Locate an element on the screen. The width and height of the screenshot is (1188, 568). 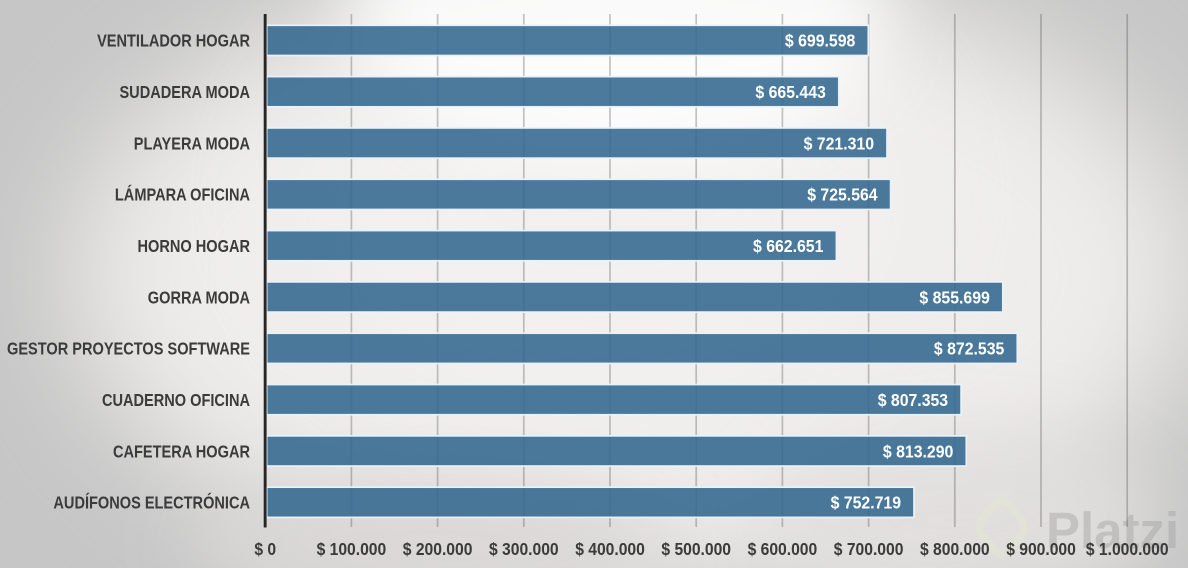
svg-text: $ 0 is located at coordinates (265, 549).